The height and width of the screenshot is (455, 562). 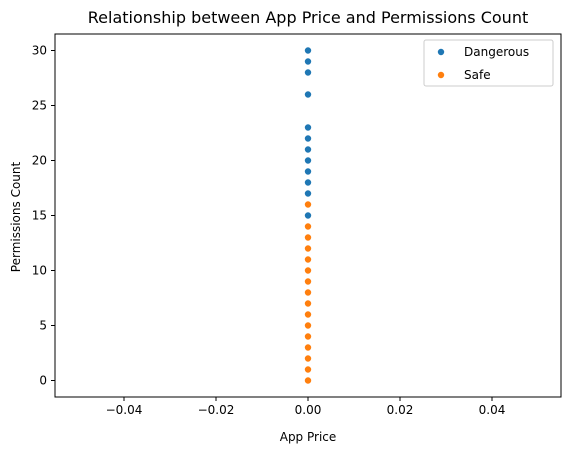 I want to click on y-tick-label: 30, so click(x=39, y=51).